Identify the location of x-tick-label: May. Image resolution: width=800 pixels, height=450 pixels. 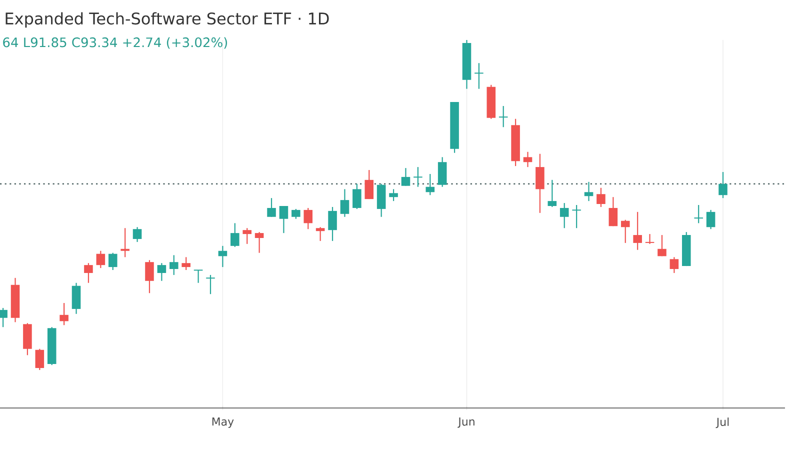
(223, 423).